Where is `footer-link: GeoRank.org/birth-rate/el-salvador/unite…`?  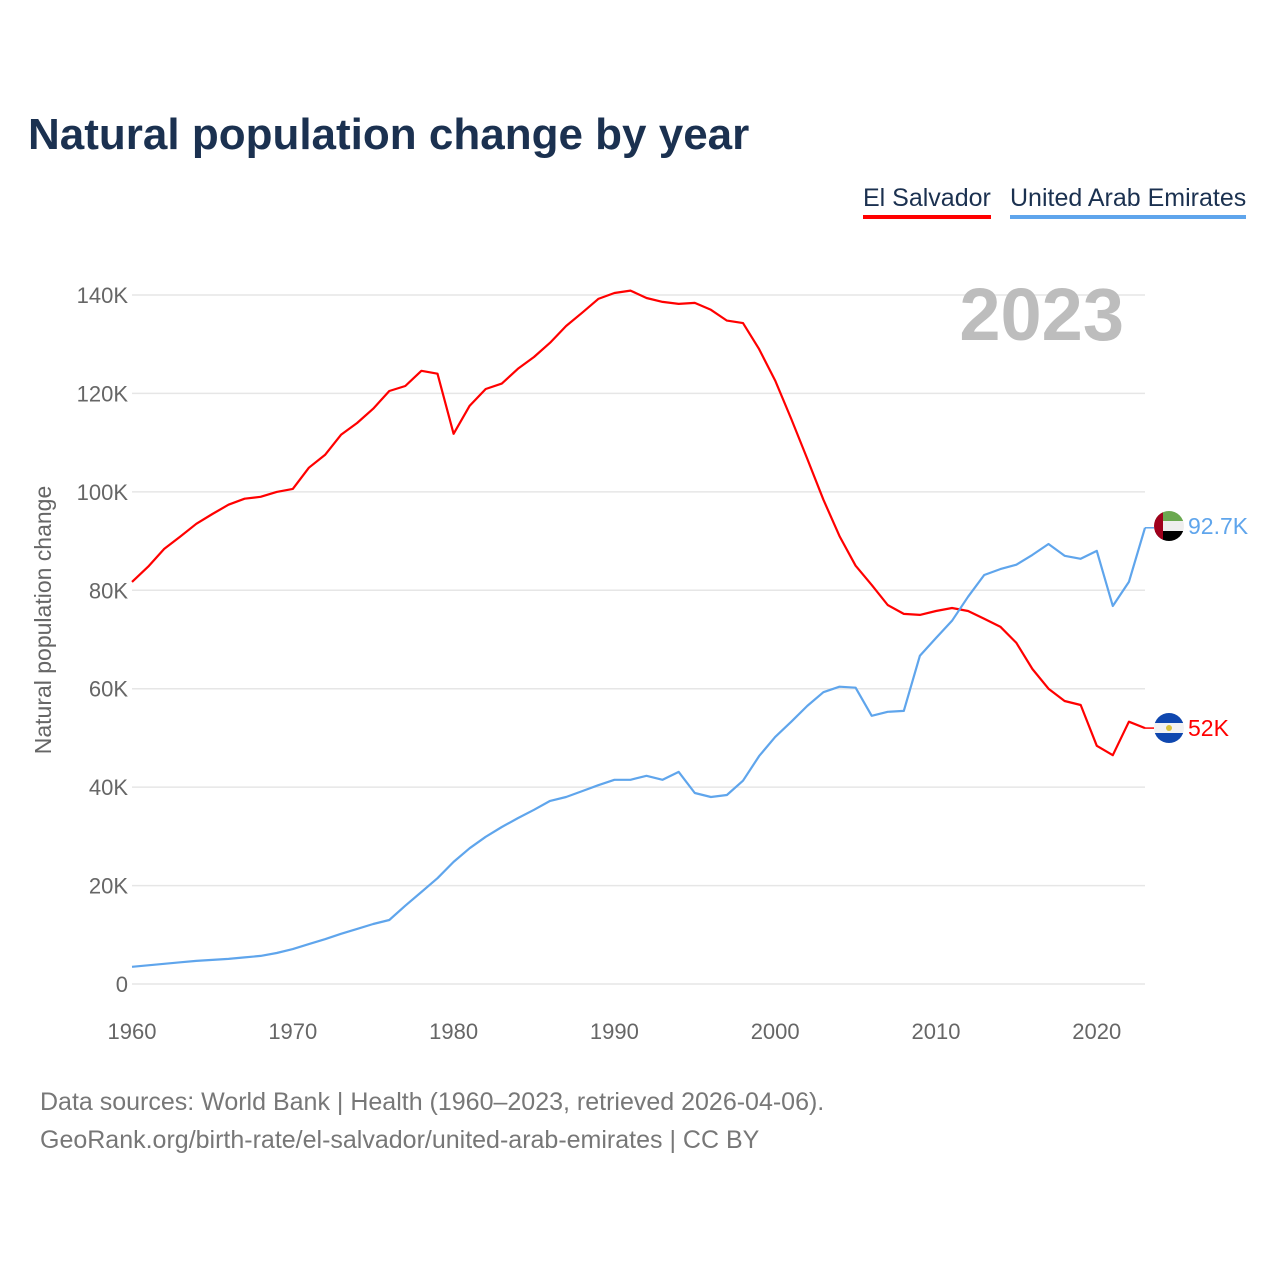
footer-link: GeoRank.org/birth-rate/el-salvador/unite… is located at coordinates (400, 1140).